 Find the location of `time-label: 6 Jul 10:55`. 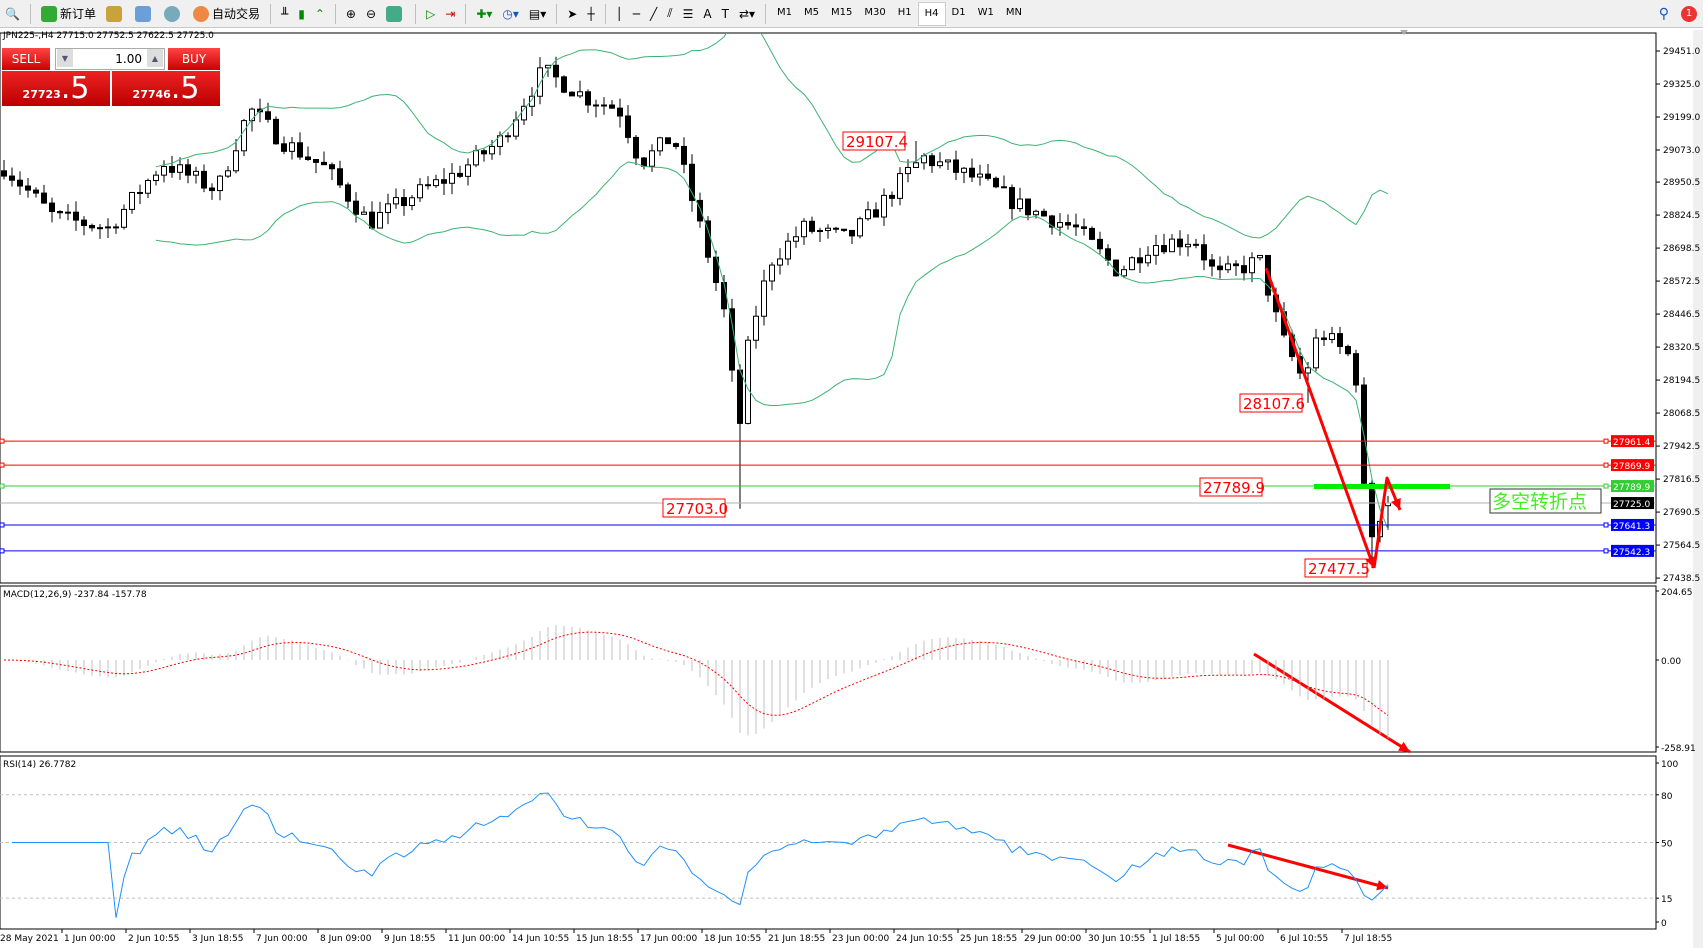

time-label: 6 Jul 10:55 is located at coordinates (1304, 939).